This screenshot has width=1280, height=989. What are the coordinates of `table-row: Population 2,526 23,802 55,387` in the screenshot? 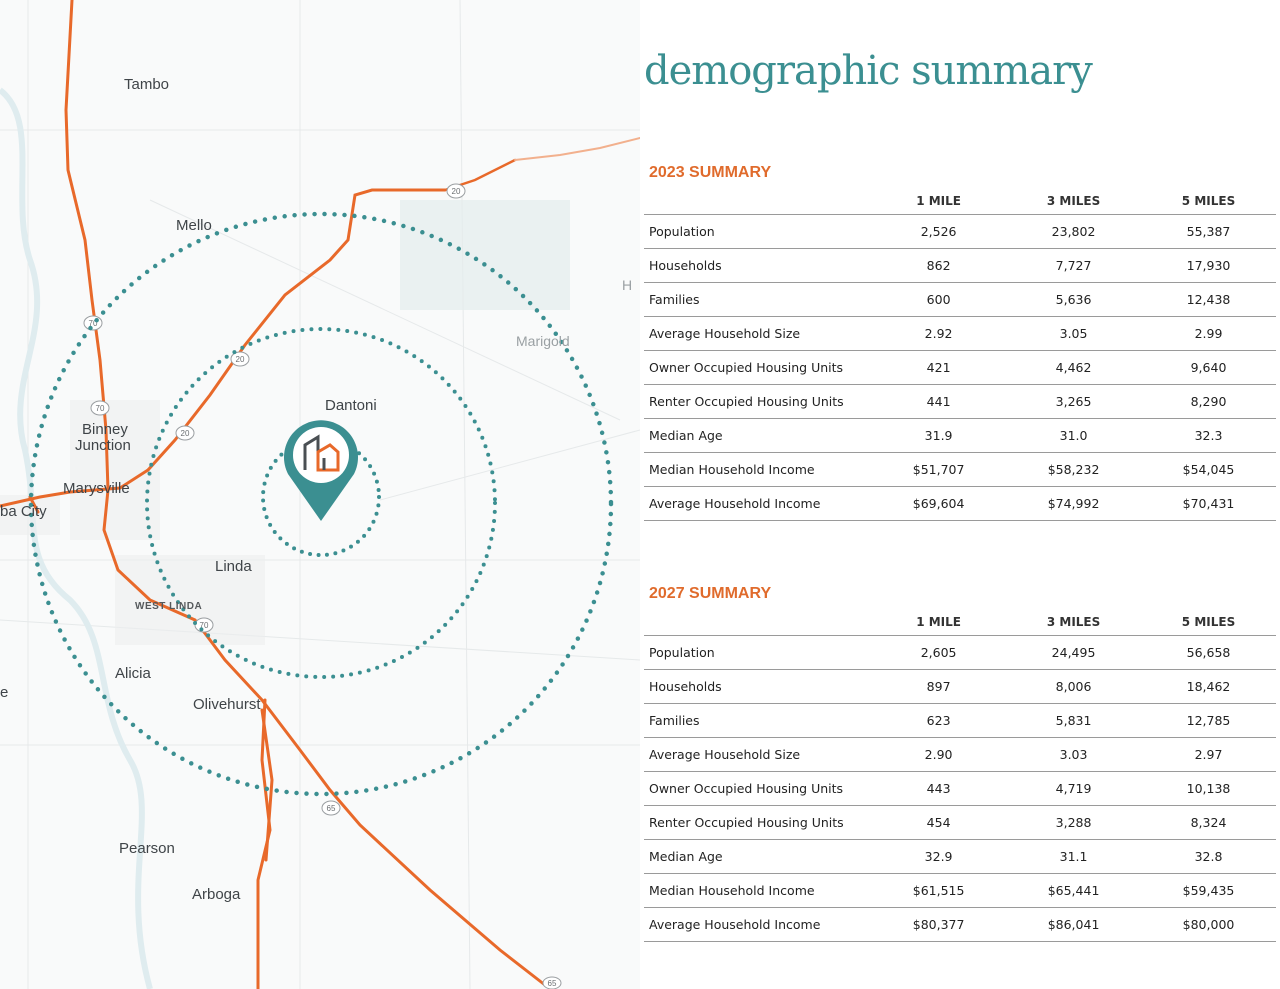 It's located at (960, 231).